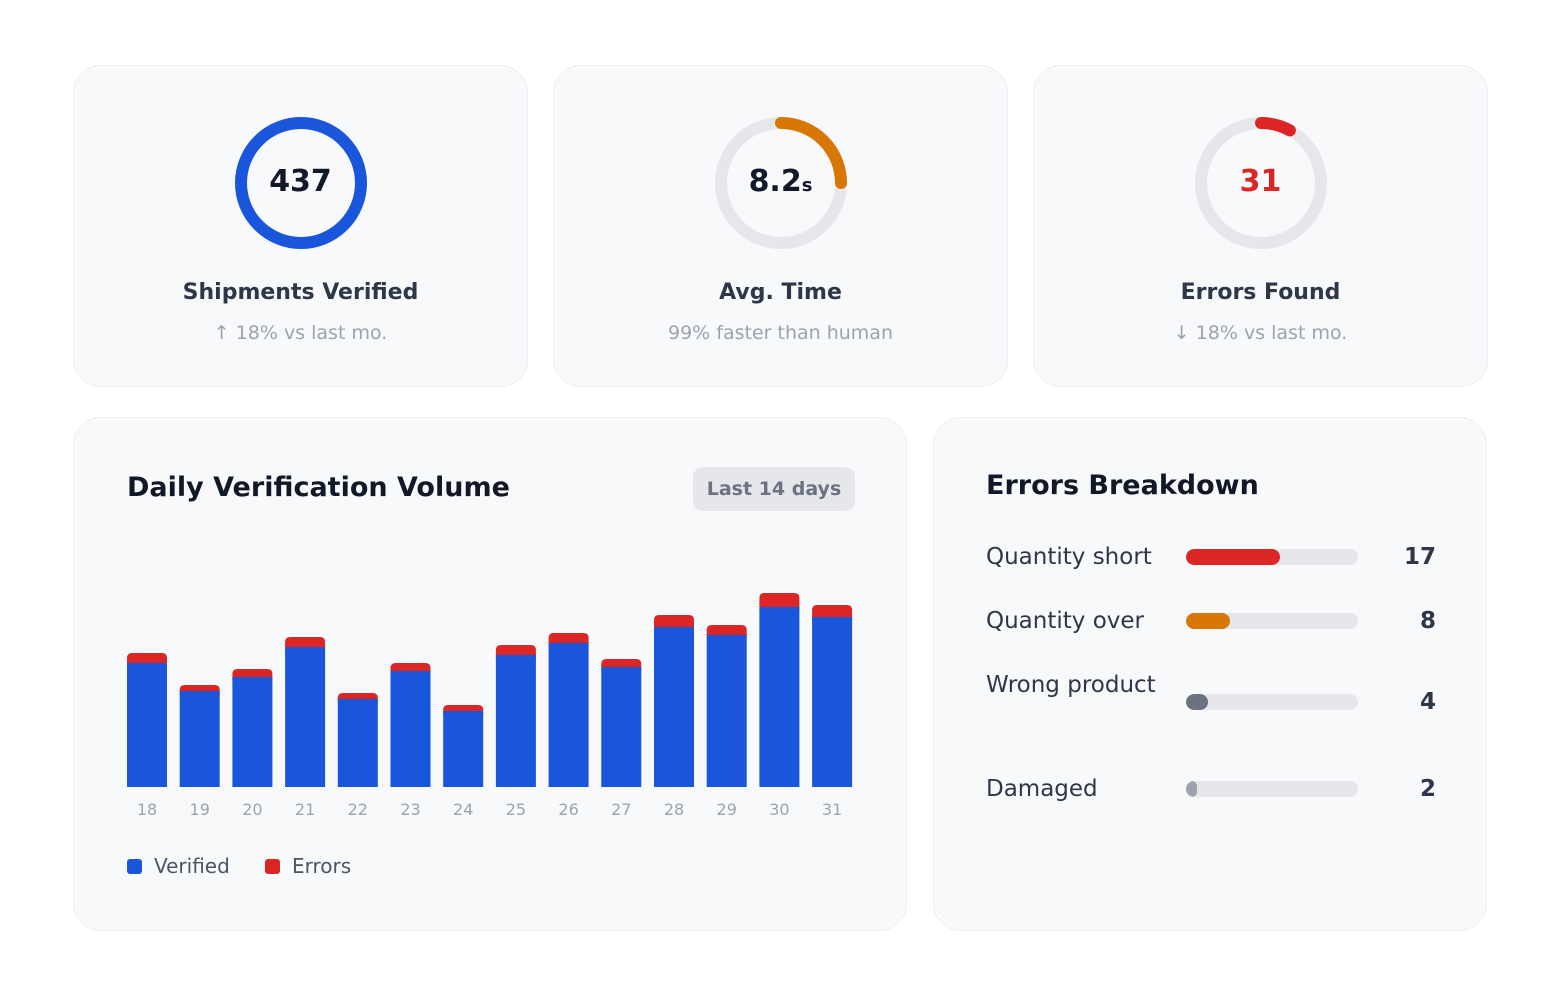 This screenshot has width=1560, height=988. Describe the element at coordinates (780, 333) in the screenshot. I see `kpi-subtext: 99% faster than human` at that location.